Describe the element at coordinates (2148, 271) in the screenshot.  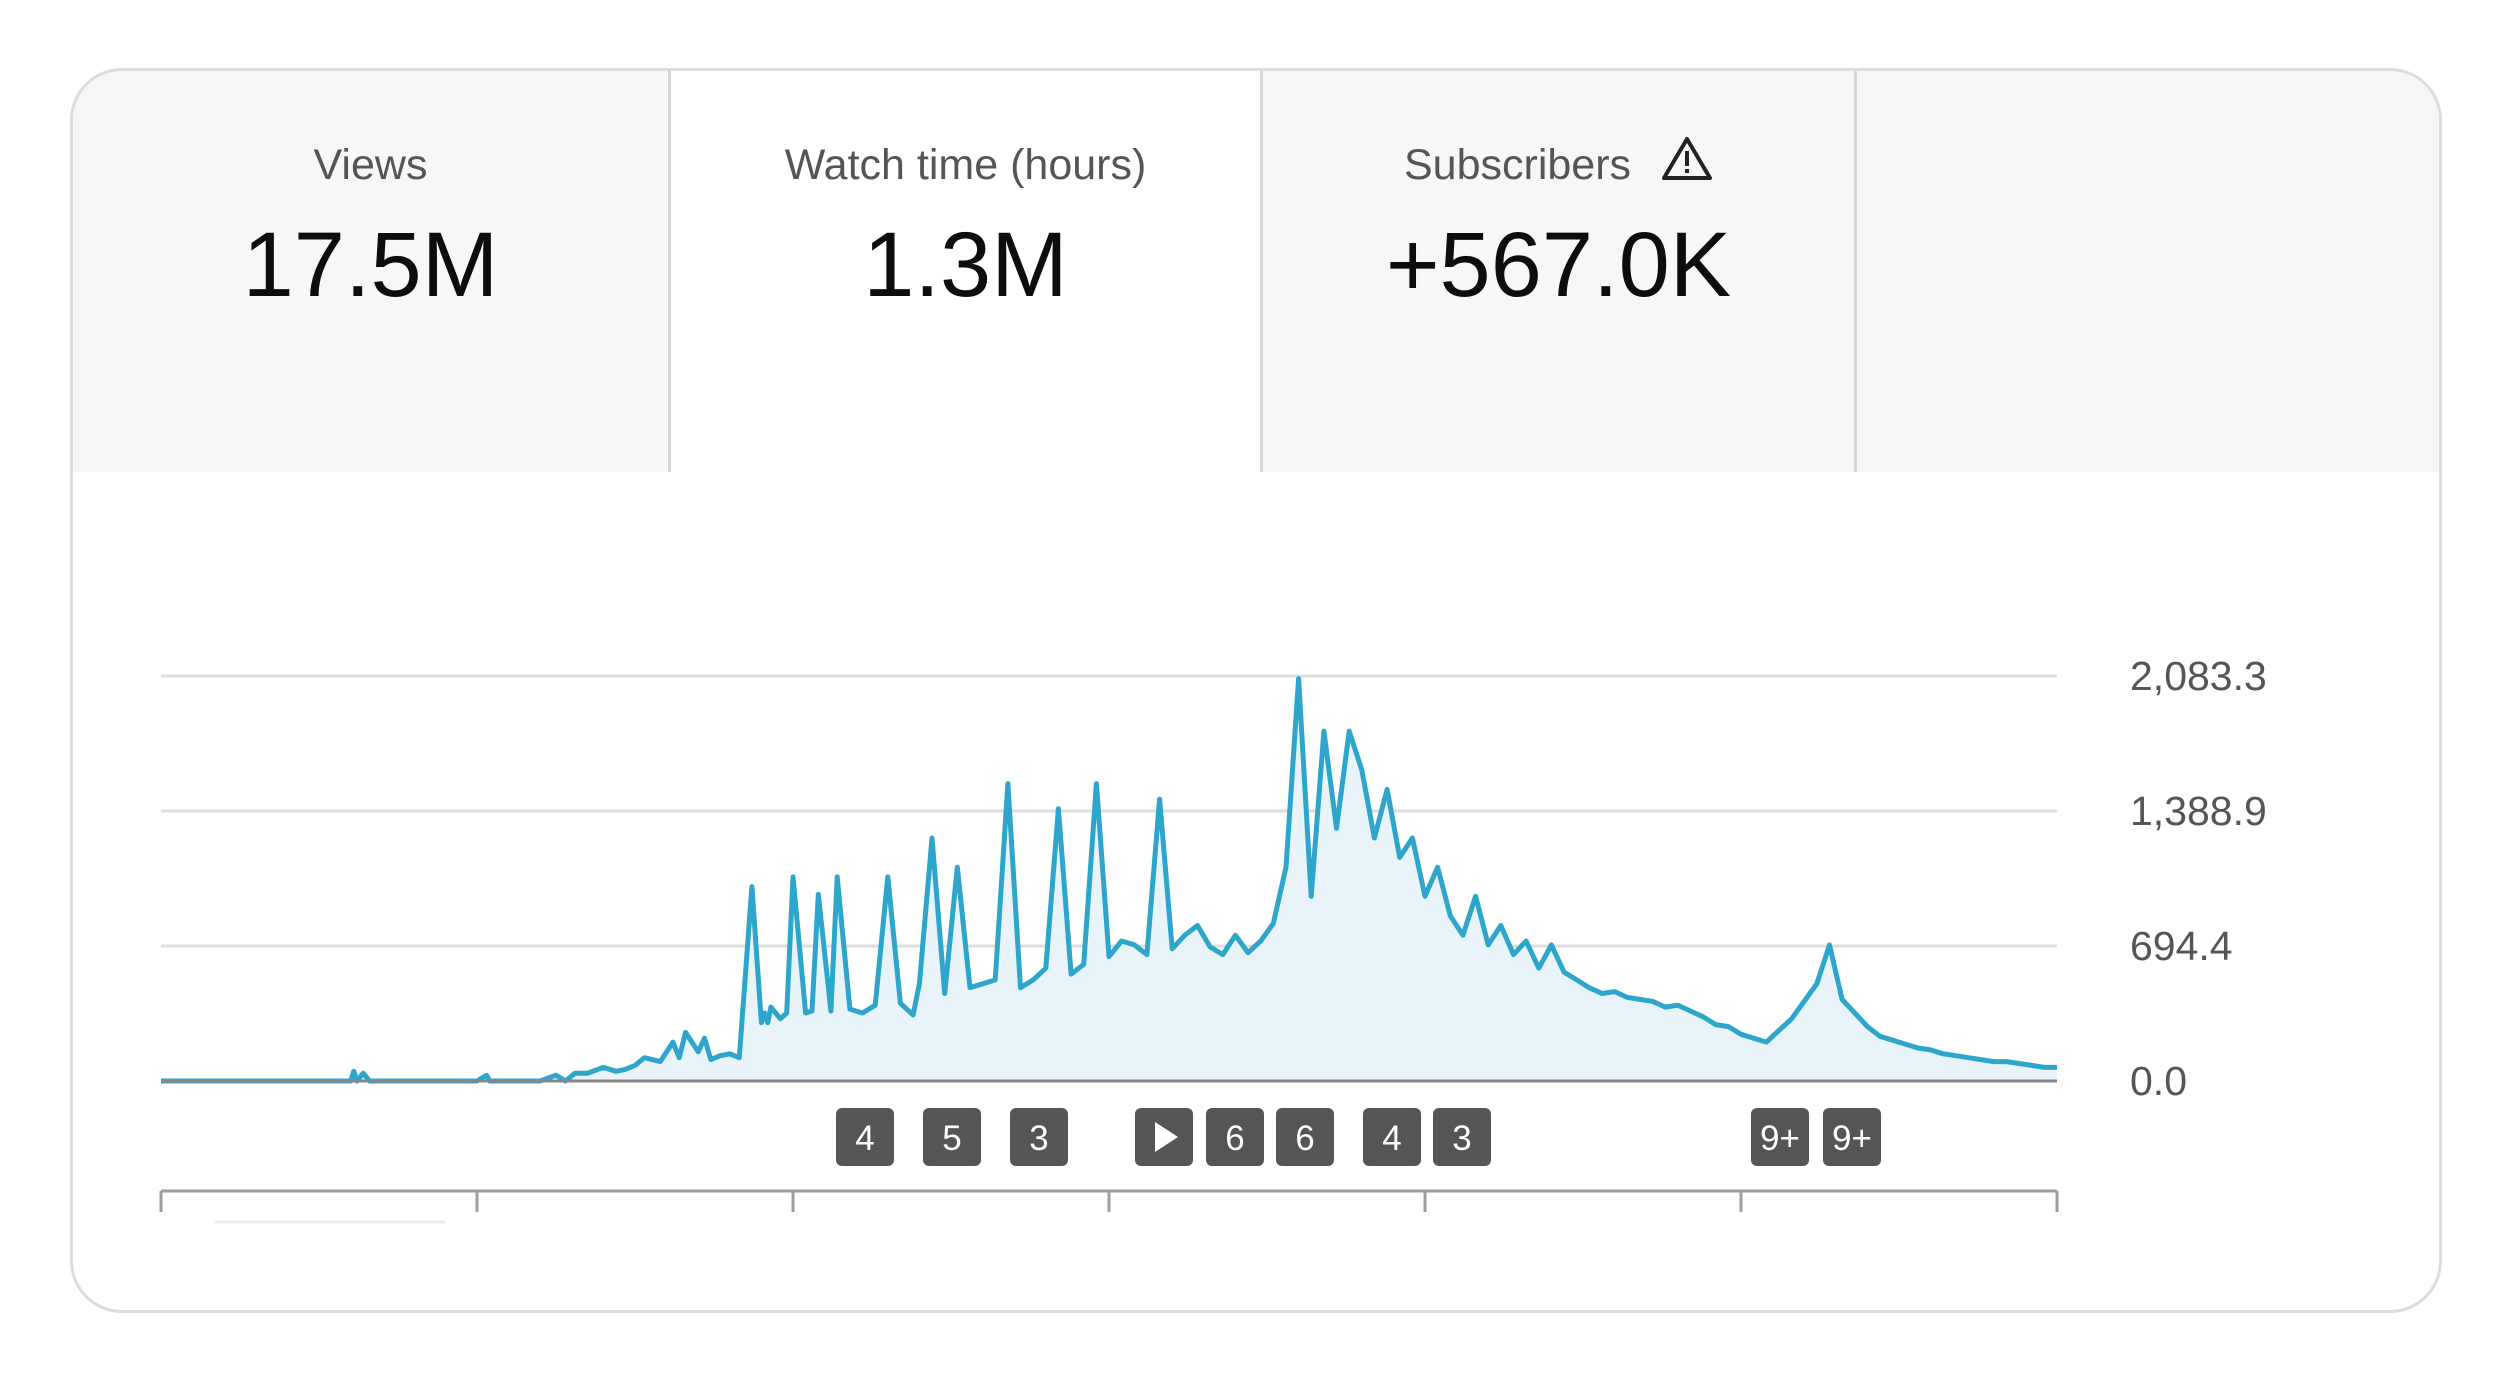
I see `tab-empty` at that location.